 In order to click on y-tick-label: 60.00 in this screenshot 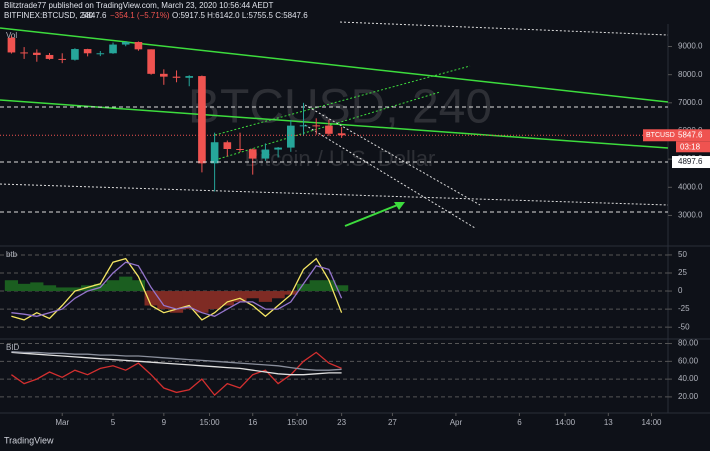, I will do `click(688, 360)`.